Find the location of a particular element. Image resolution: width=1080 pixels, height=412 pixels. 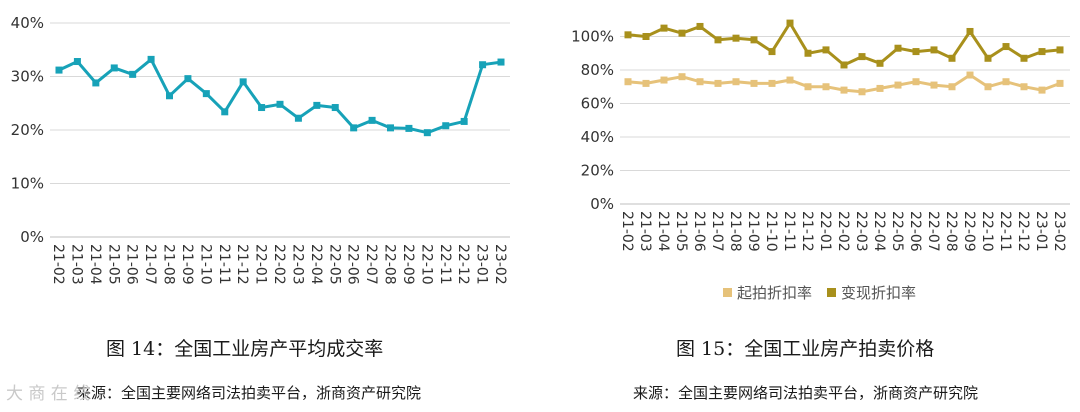

x-tick-label: 22-04 is located at coordinates (879, 231).